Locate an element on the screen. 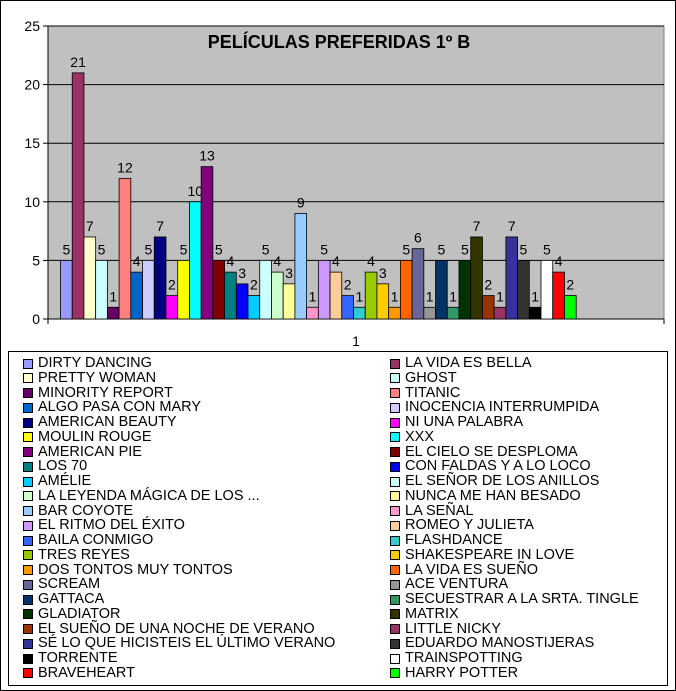  y-tick-label: 10 is located at coordinates (32, 202).